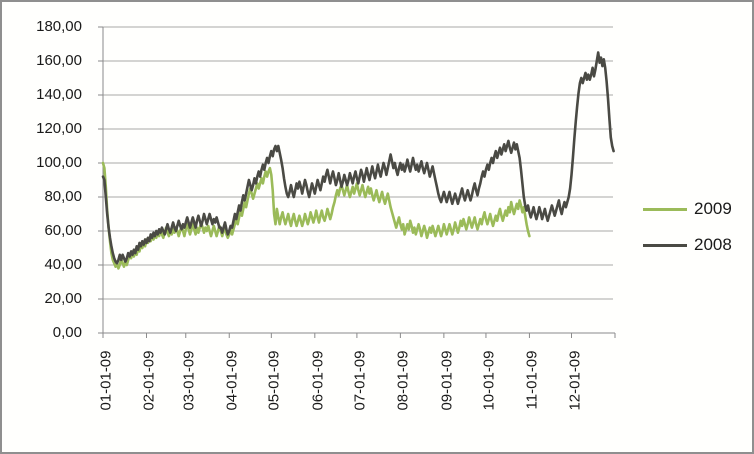 This screenshot has height=454, width=754. Describe the element at coordinates (59, 26) in the screenshot. I see `y-tick-label: 180,00` at that location.